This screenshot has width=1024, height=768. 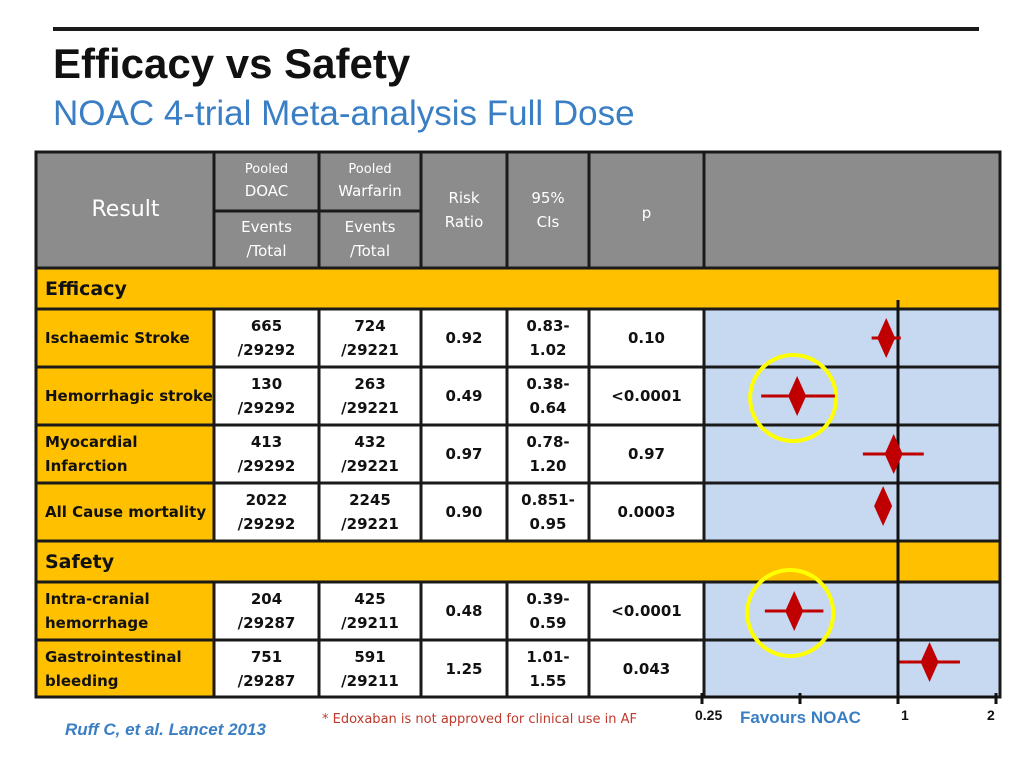 What do you see at coordinates (232, 63) in the screenshot?
I see `page-title: Efficacy vs Safety` at bounding box center [232, 63].